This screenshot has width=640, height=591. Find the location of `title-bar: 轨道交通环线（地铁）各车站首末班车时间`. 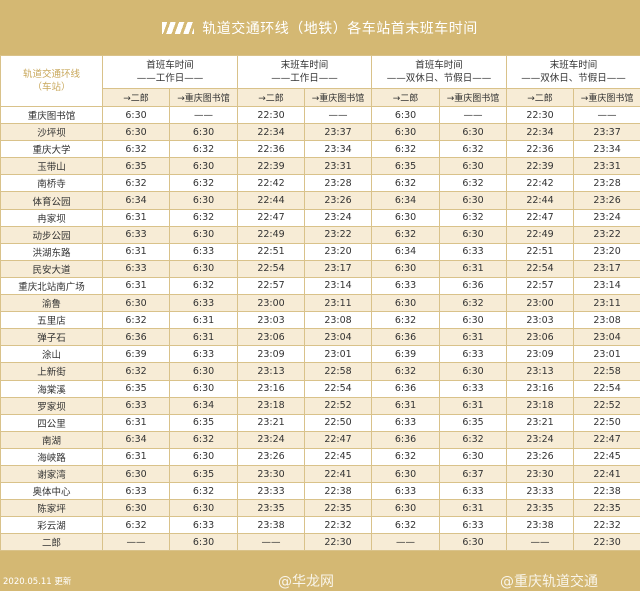

title-bar: 轨道交通环线（地铁）各车站首末班车时间 is located at coordinates (320, 27).